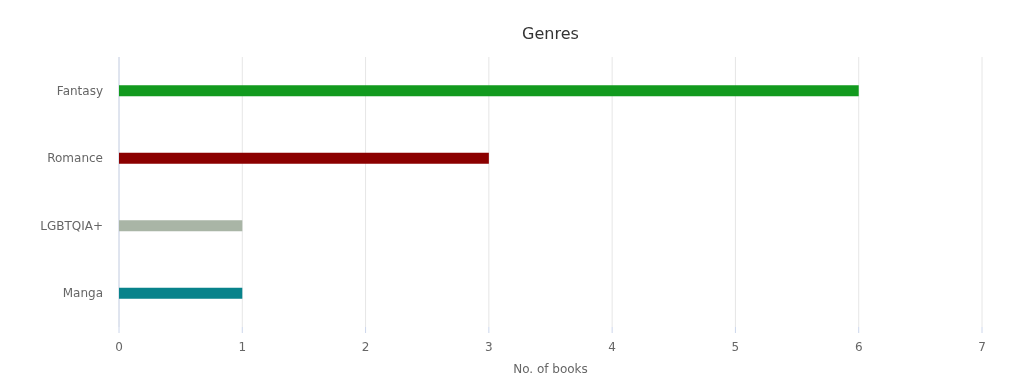 This screenshot has width=1022, height=385. I want to click on y-tick-label: Romance, so click(75, 158).